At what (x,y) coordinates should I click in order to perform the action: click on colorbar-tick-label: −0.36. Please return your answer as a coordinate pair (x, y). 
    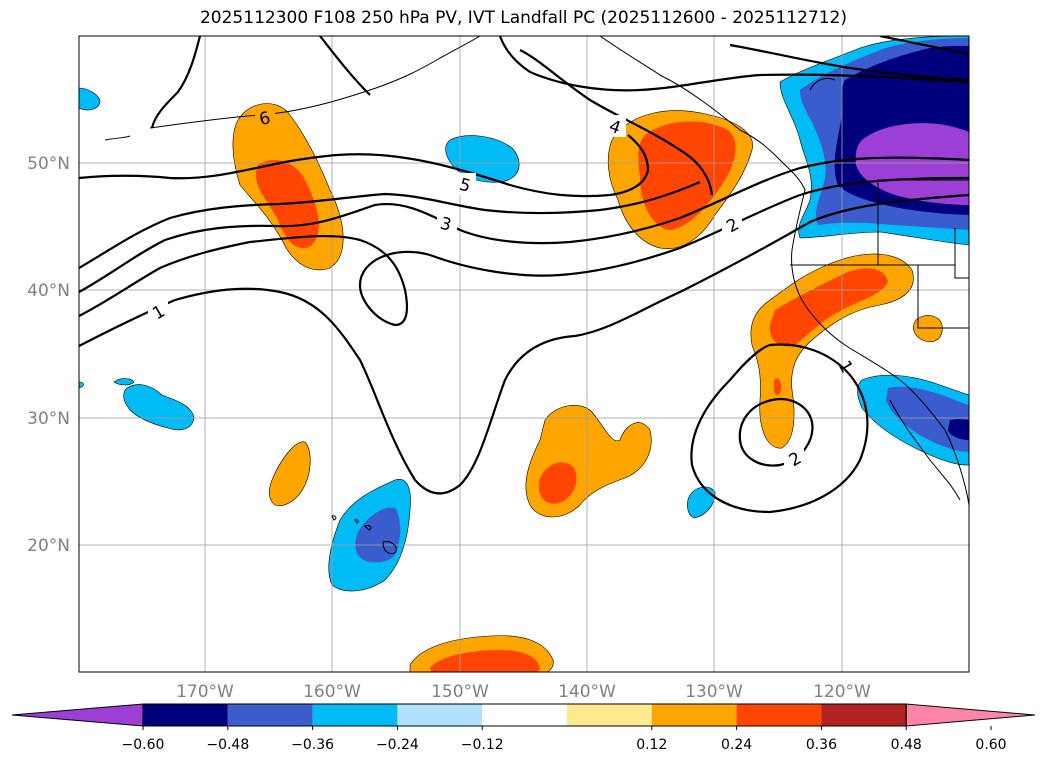
    Looking at the image, I should click on (312, 745).